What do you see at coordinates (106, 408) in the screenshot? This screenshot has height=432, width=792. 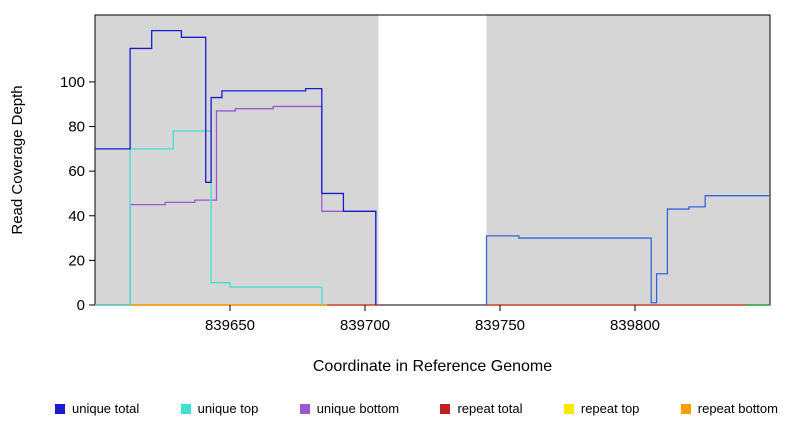 I see `legend-label: unique total` at bounding box center [106, 408].